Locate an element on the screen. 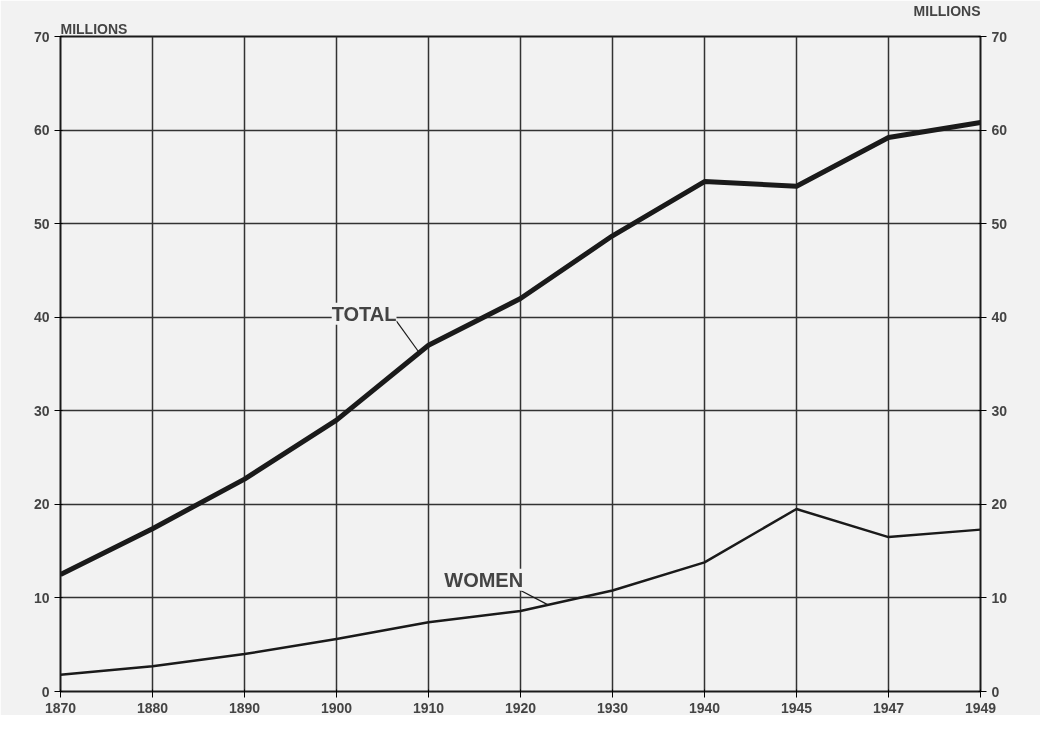 This screenshot has height=733, width=1054. y-tick-label: 60 is located at coordinates (41, 130).